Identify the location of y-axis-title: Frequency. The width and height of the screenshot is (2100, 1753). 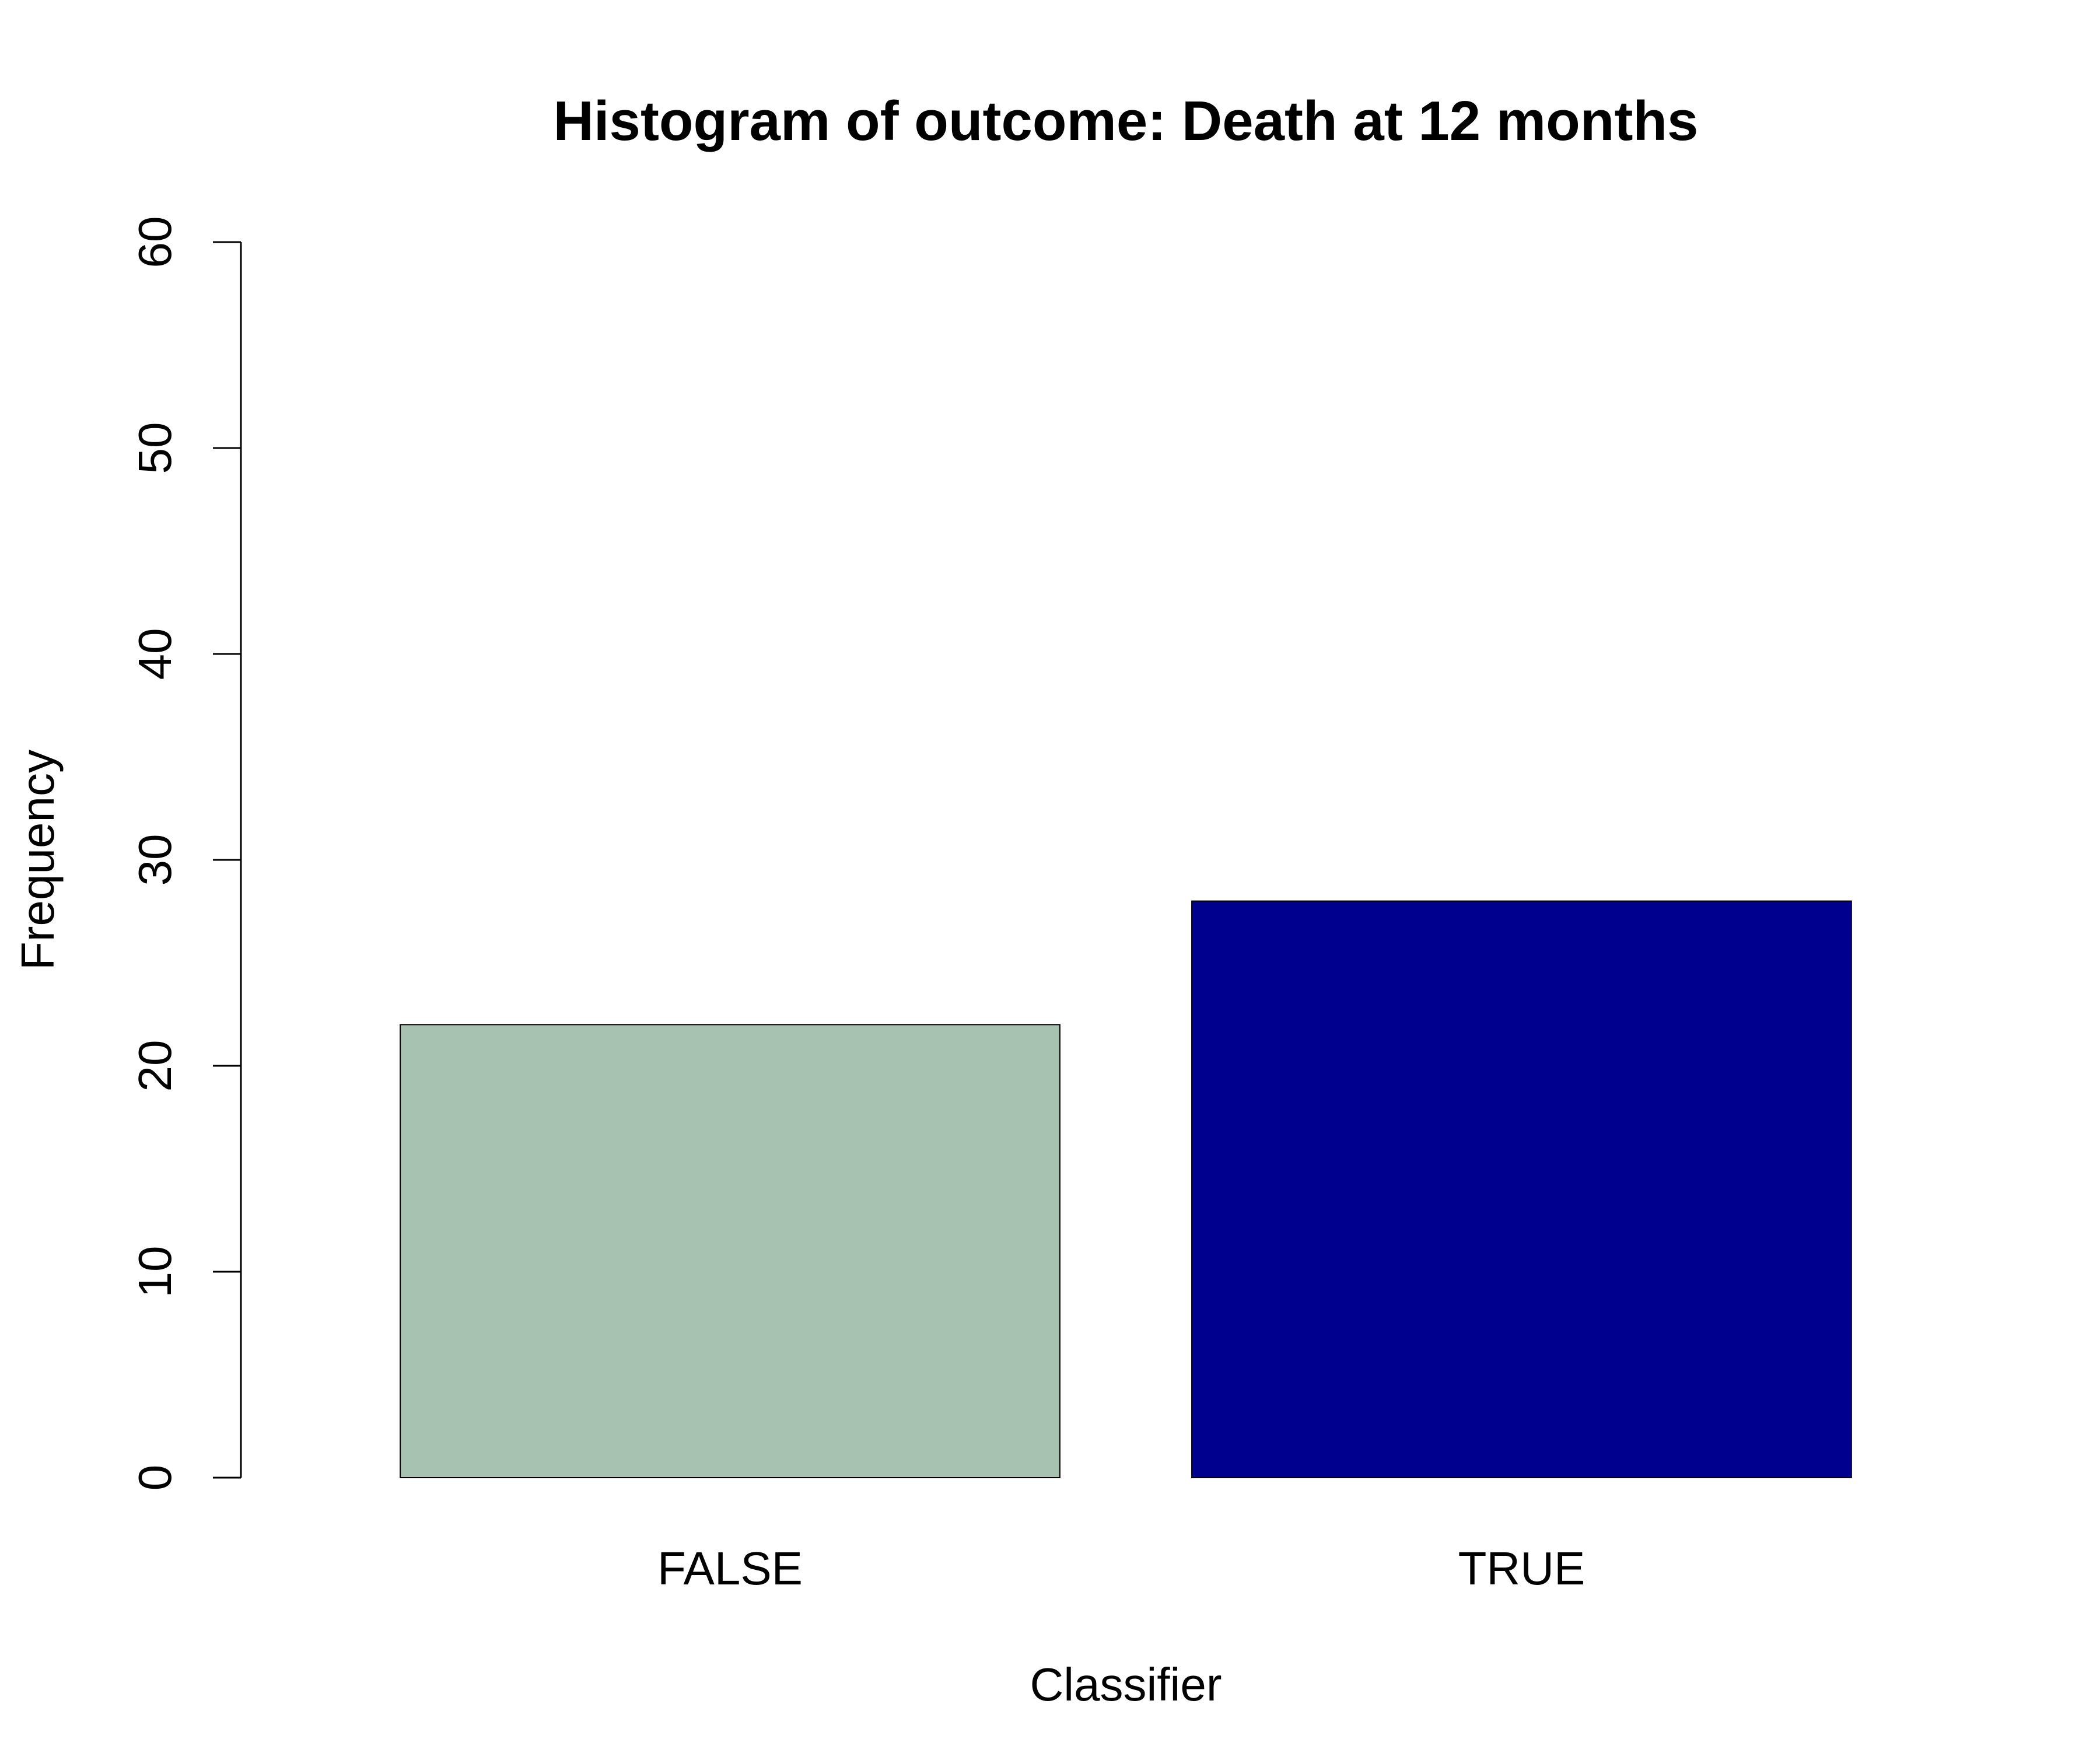
(38, 860).